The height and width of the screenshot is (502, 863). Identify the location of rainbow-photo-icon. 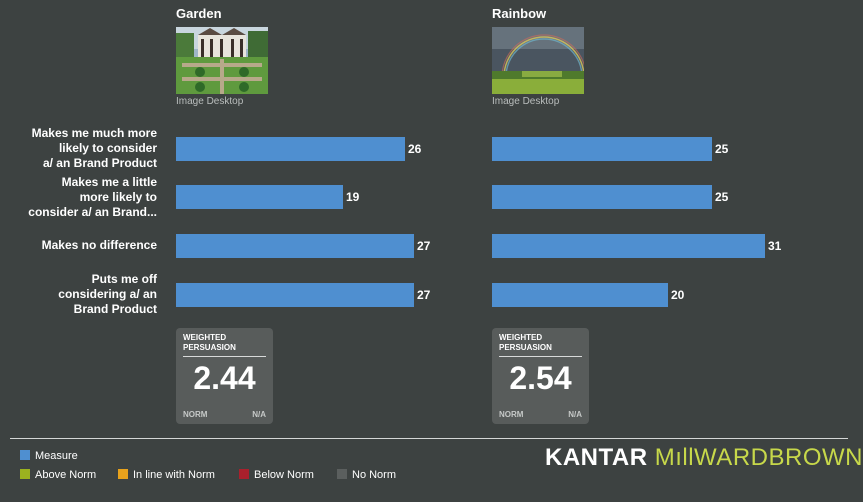
(538, 60).